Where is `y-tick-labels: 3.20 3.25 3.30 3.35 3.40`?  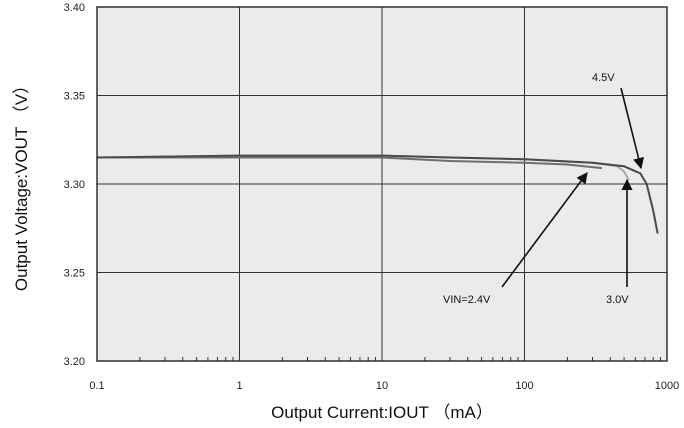 y-tick-labels: 3.20 3.25 3.30 3.35 3.40 is located at coordinates (74, 185).